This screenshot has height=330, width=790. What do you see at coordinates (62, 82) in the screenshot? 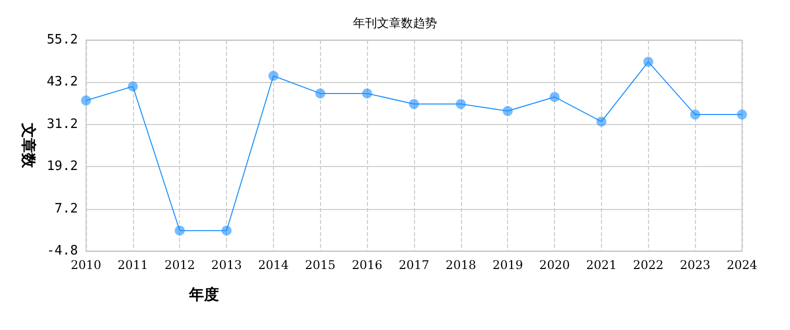
I see `y-tick-label: 43.2` at bounding box center [62, 82].